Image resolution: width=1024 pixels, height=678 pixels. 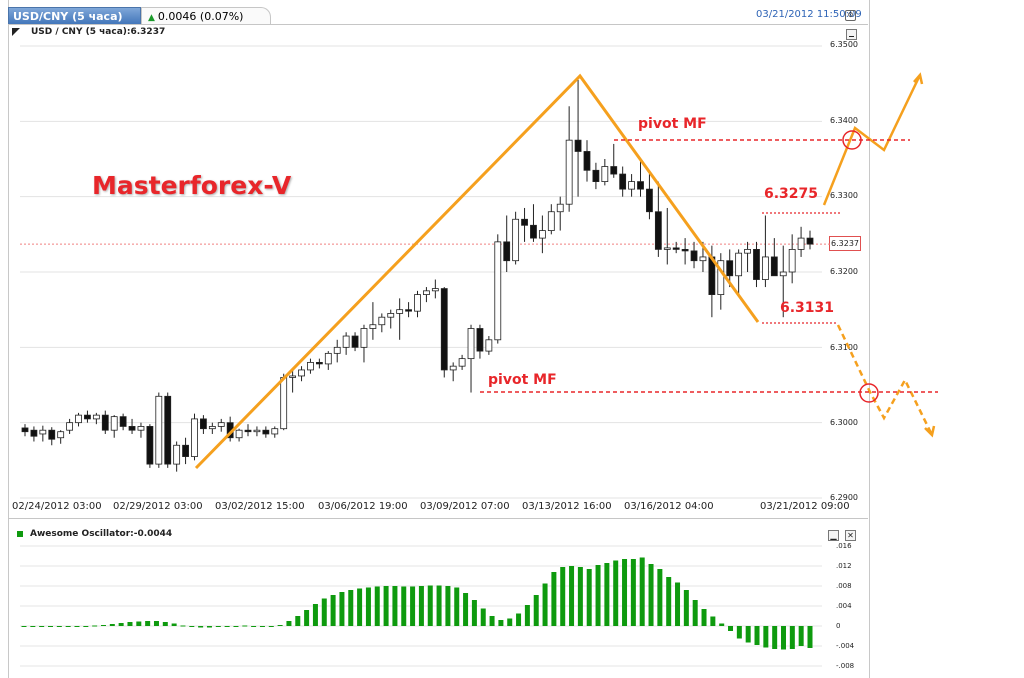 What do you see at coordinates (807, 308) in the screenshot?
I see `level-low-label: 6.3131` at bounding box center [807, 308].